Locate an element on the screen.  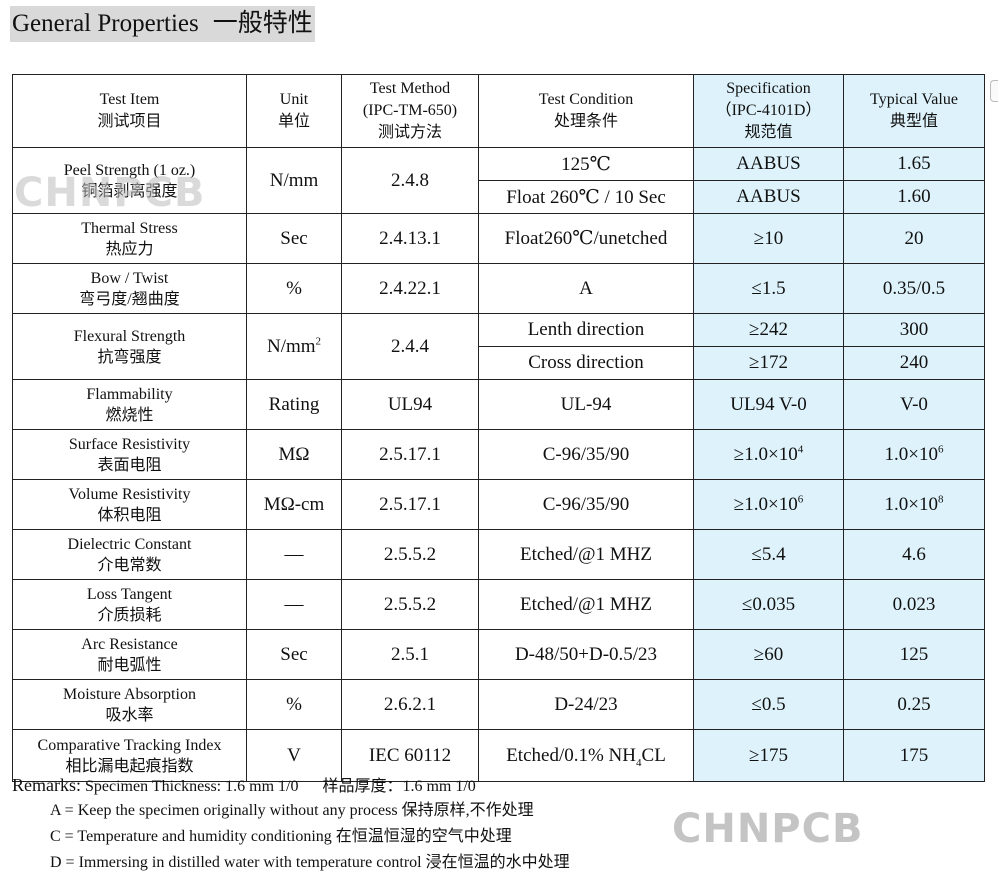
table-row: Float 260℃ / 10 Sec AABUS 1.60 is located at coordinates (499, 197).